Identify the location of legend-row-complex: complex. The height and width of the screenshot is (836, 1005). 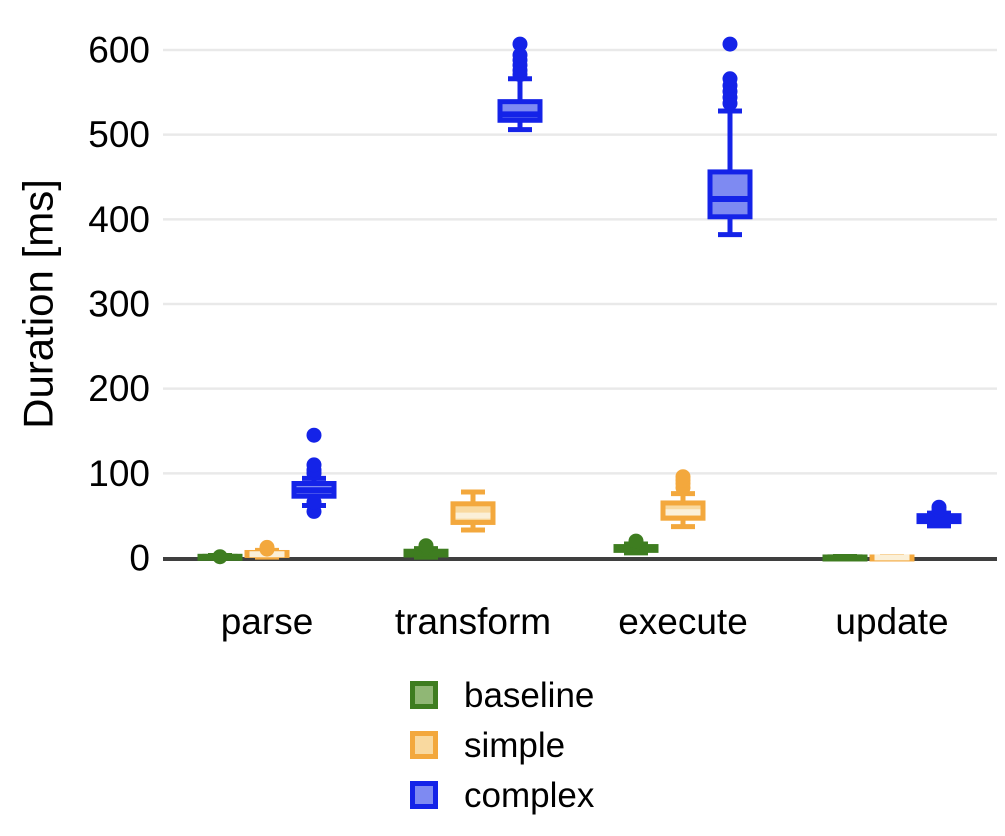
(502, 795).